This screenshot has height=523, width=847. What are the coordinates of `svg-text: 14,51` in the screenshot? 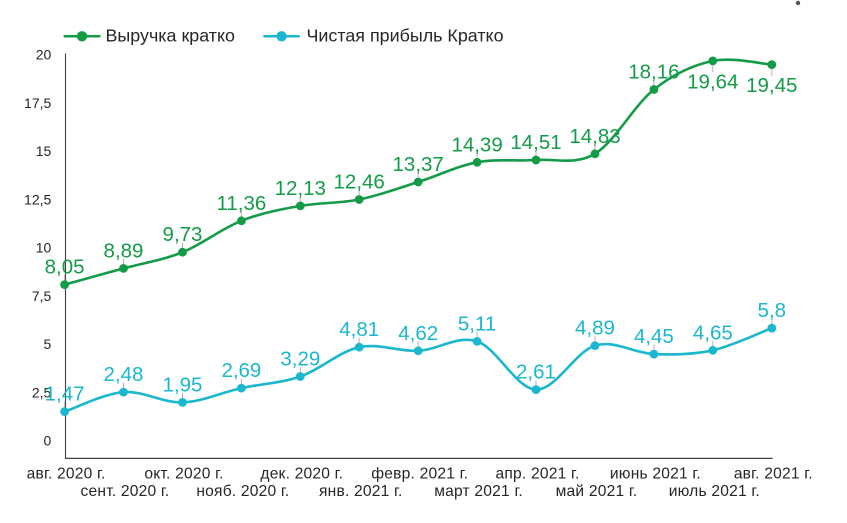 It's located at (535, 142).